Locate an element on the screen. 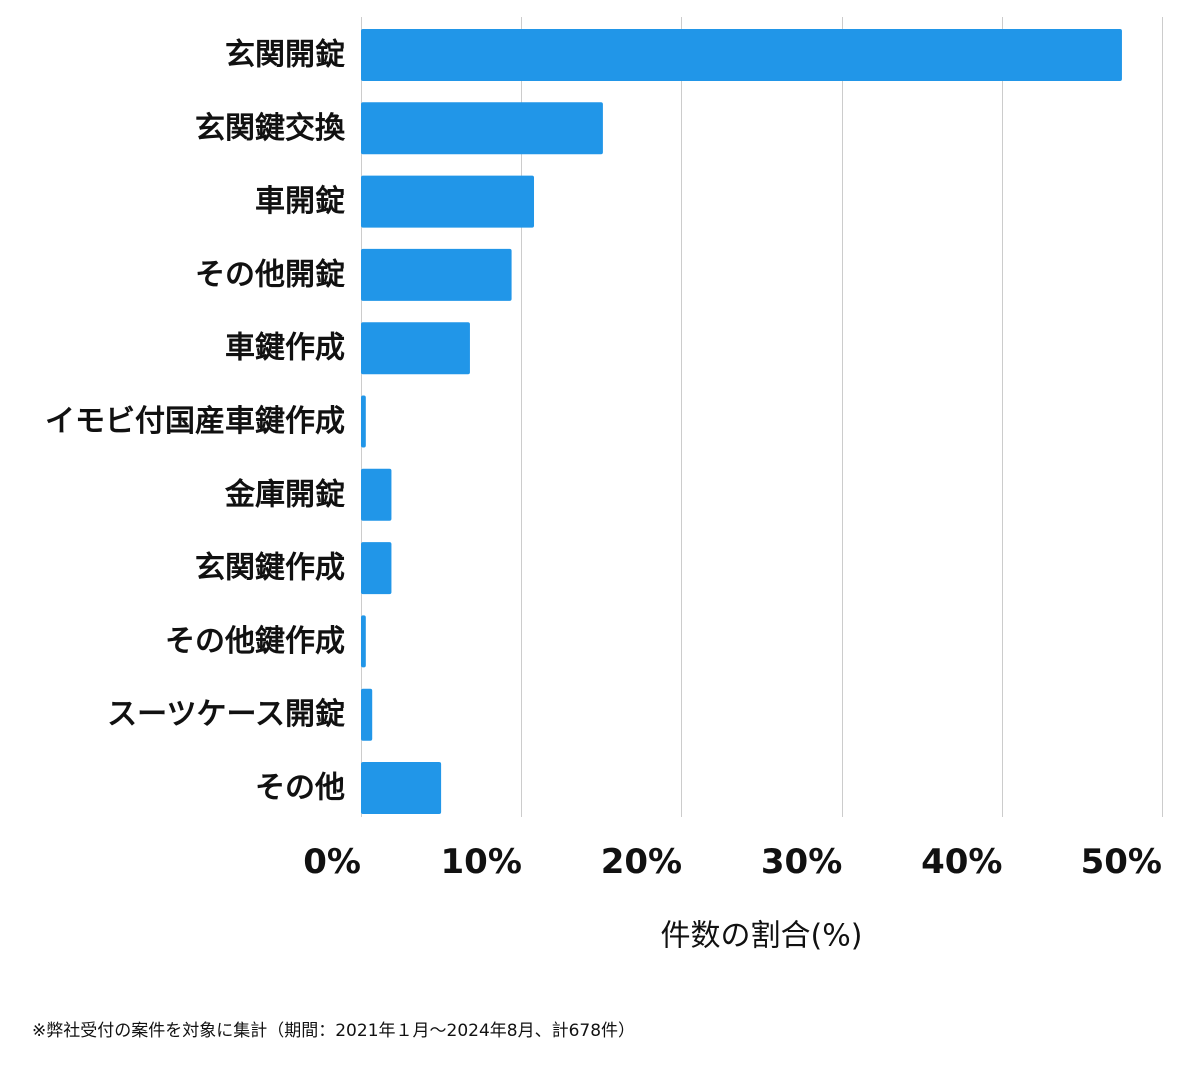 Image resolution: width=1200 pixels, height=1073 pixels. category-label-7: 玄関鍵作成 is located at coordinates (270, 568).